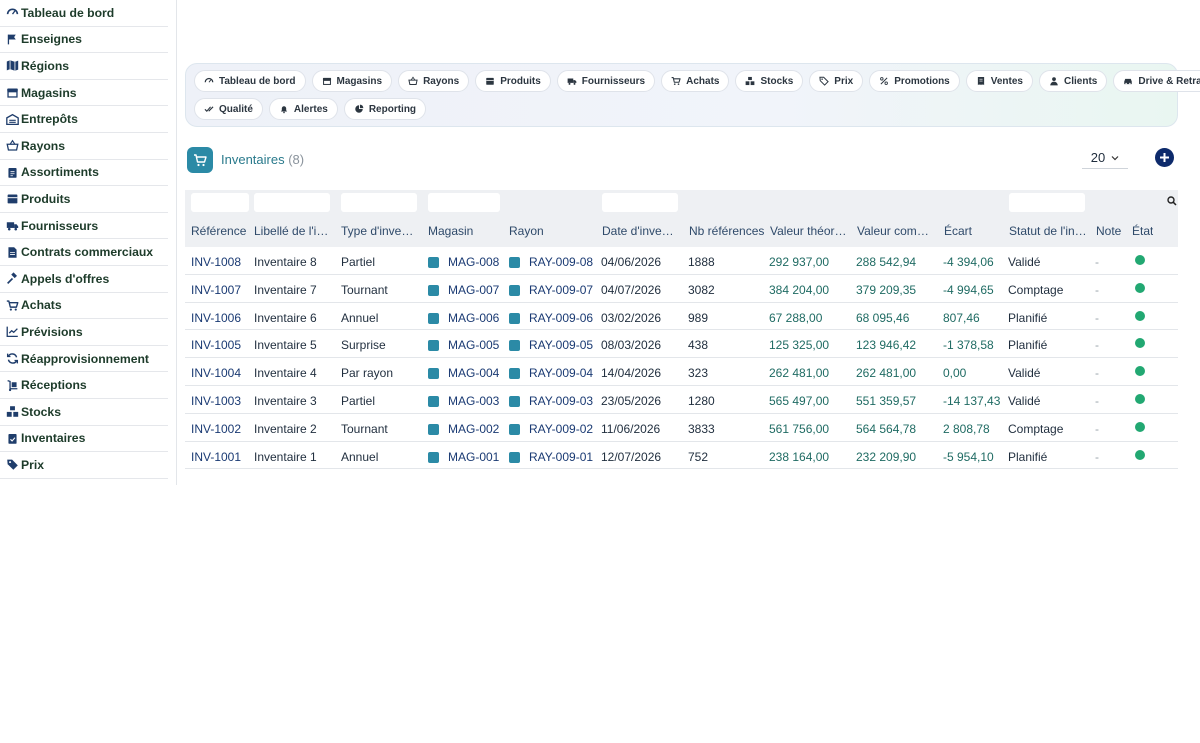 The height and width of the screenshot is (743, 1200). I want to click on nav-button-reporting: Reporting, so click(385, 109).